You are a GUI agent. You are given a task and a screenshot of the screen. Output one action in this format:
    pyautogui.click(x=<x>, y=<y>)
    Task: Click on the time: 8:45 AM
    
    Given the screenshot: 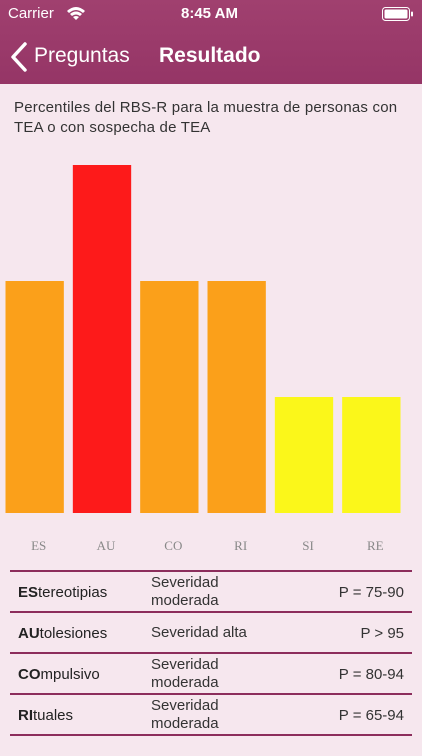 What is the action you would take?
    pyautogui.click(x=209, y=13)
    